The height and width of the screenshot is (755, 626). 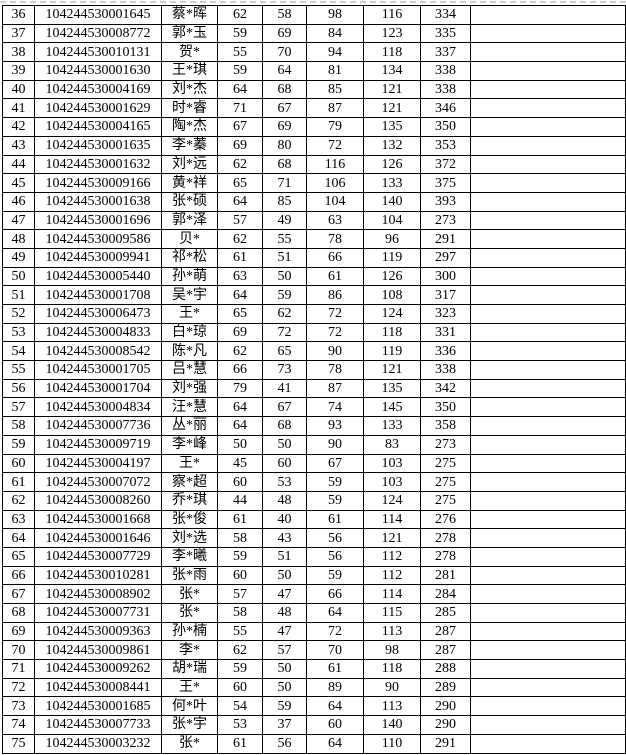 I want to click on score-2-cell: 68, so click(x=284, y=426).